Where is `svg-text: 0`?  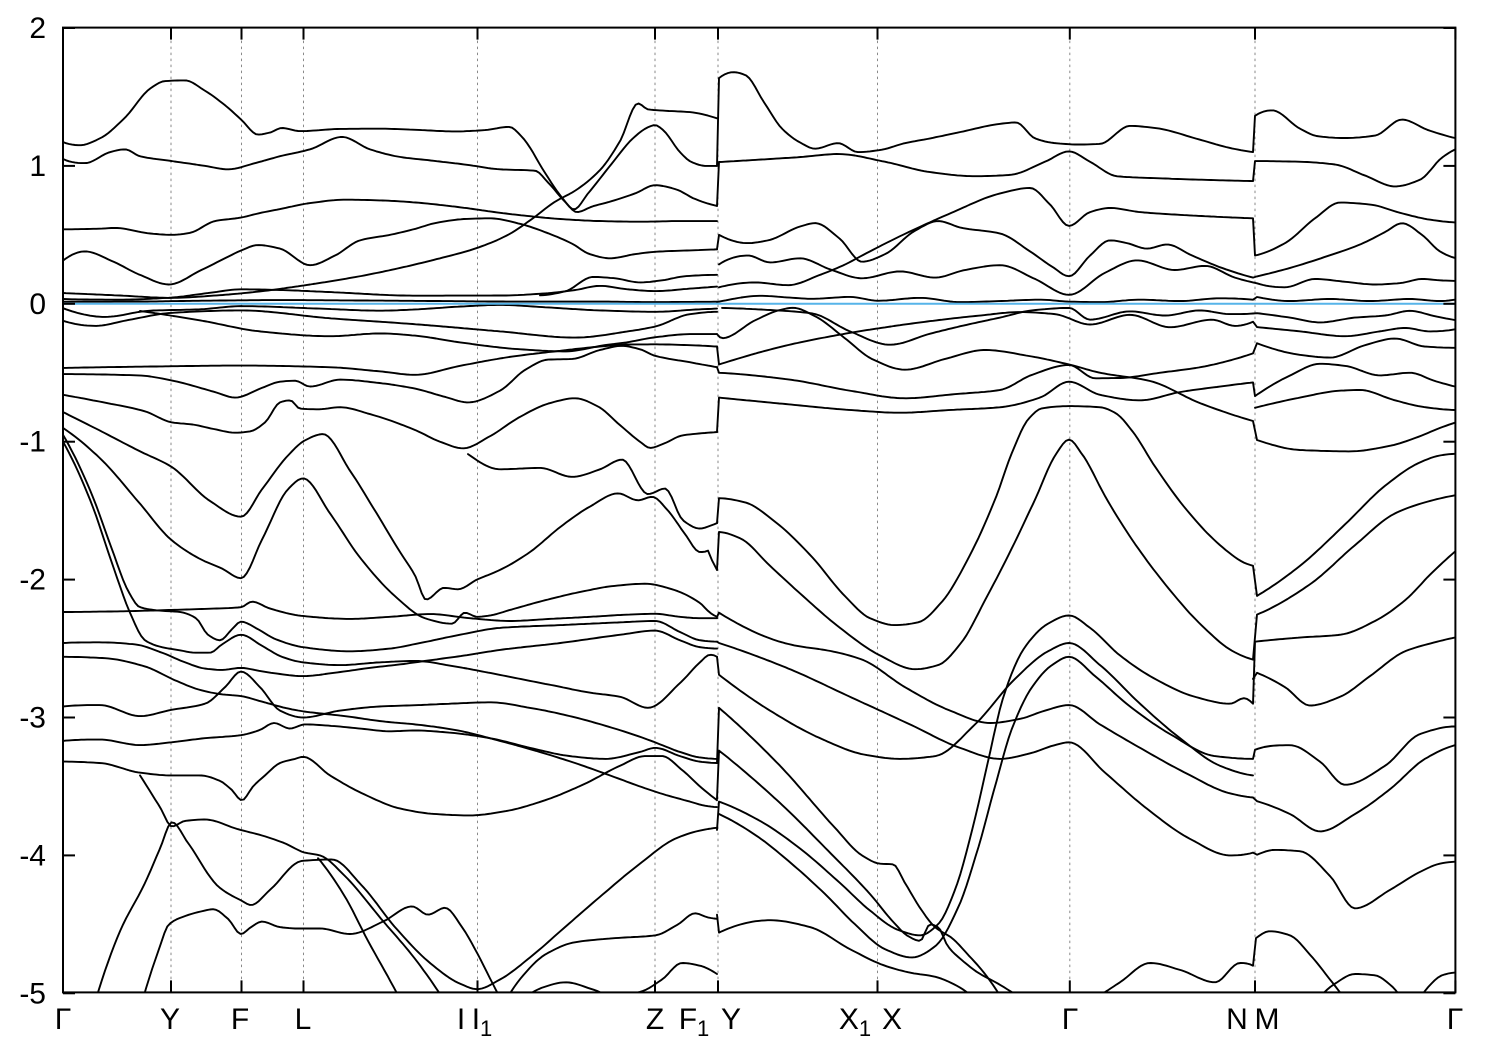 svg-text: 0 is located at coordinates (37, 304).